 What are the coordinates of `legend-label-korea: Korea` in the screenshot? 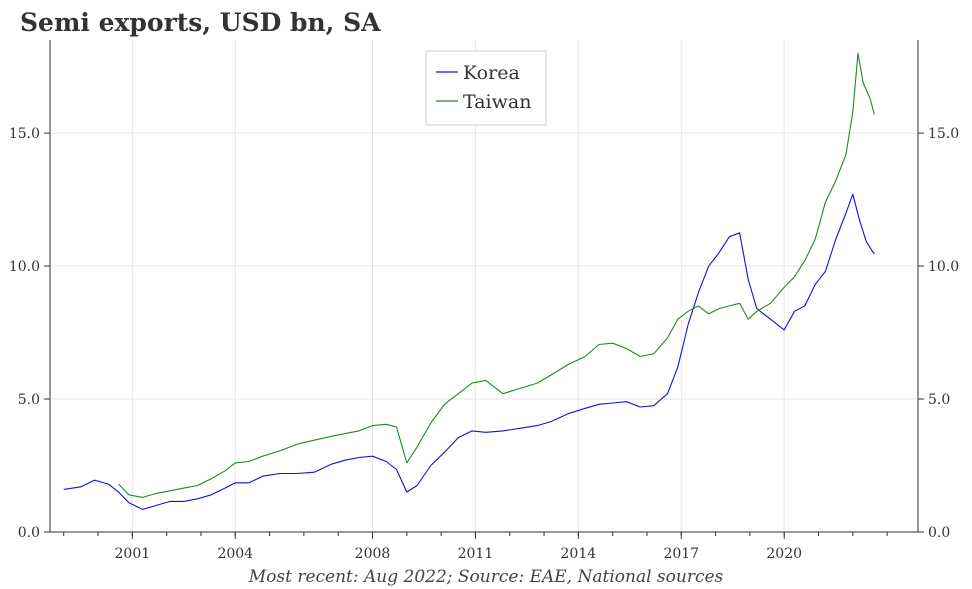 It's located at (491, 73).